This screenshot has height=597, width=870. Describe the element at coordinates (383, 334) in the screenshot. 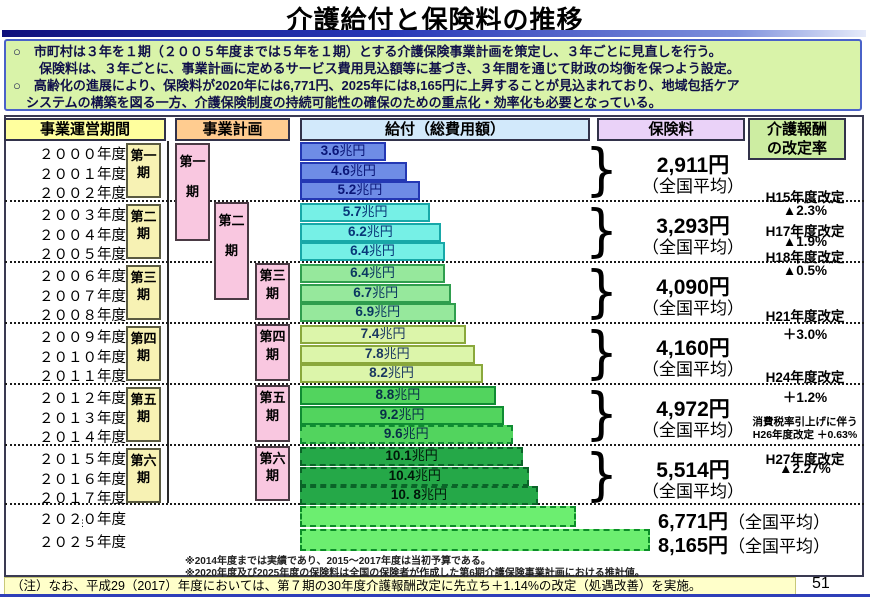

I see `benefit-bar: 7.4兆円` at that location.